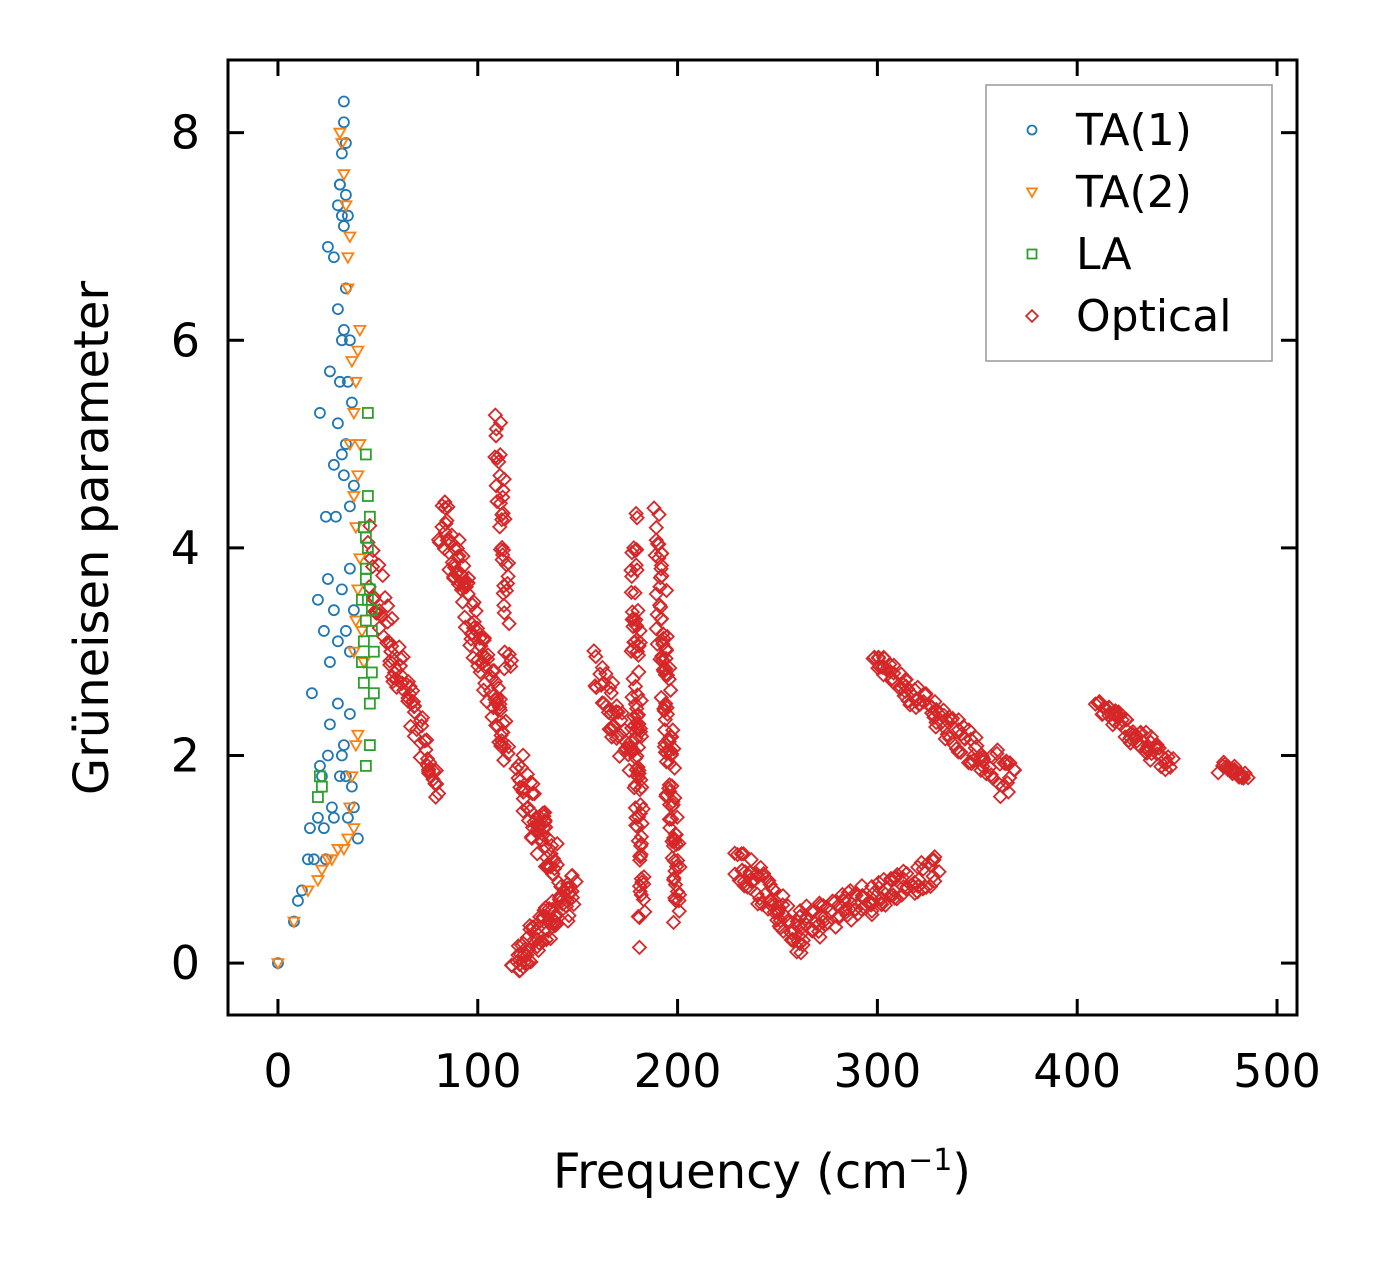 Image resolution: width=1395 pixels, height=1268 pixels. What do you see at coordinates (1129, 223) in the screenshot?
I see `legend: TA(1) TA(2) LA Optical` at bounding box center [1129, 223].